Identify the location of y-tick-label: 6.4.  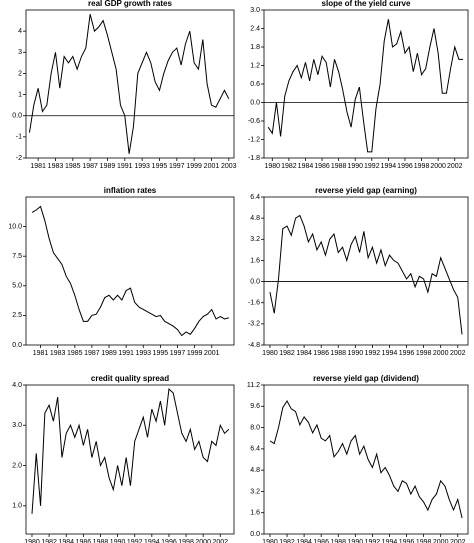
(255, 449).